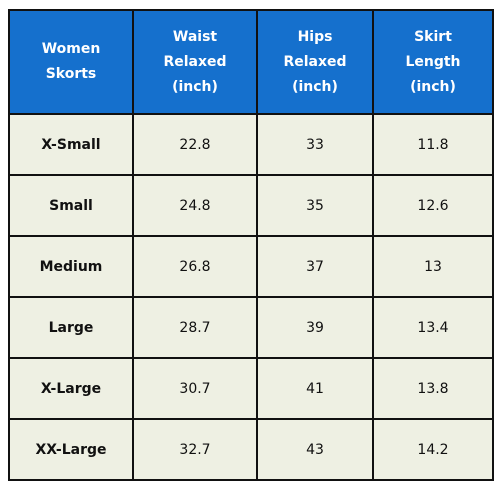  What do you see at coordinates (315, 449) in the screenshot?
I see `measurement-cell: 43` at bounding box center [315, 449].